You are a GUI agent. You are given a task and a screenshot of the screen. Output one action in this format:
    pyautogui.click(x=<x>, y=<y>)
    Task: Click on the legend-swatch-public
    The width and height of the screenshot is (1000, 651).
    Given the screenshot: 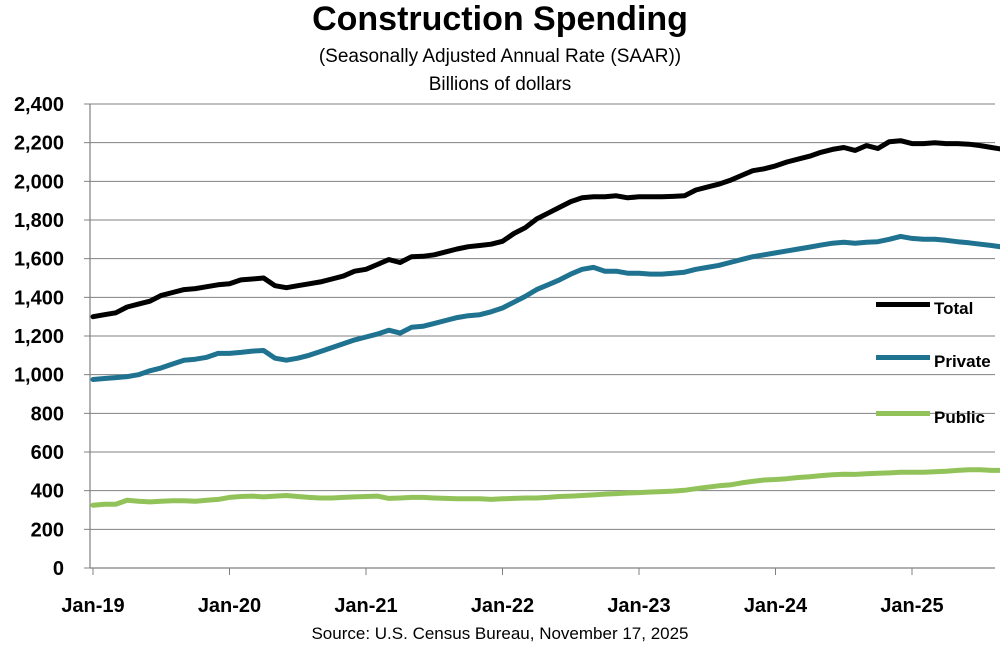 What is the action you would take?
    pyautogui.click(x=903, y=413)
    